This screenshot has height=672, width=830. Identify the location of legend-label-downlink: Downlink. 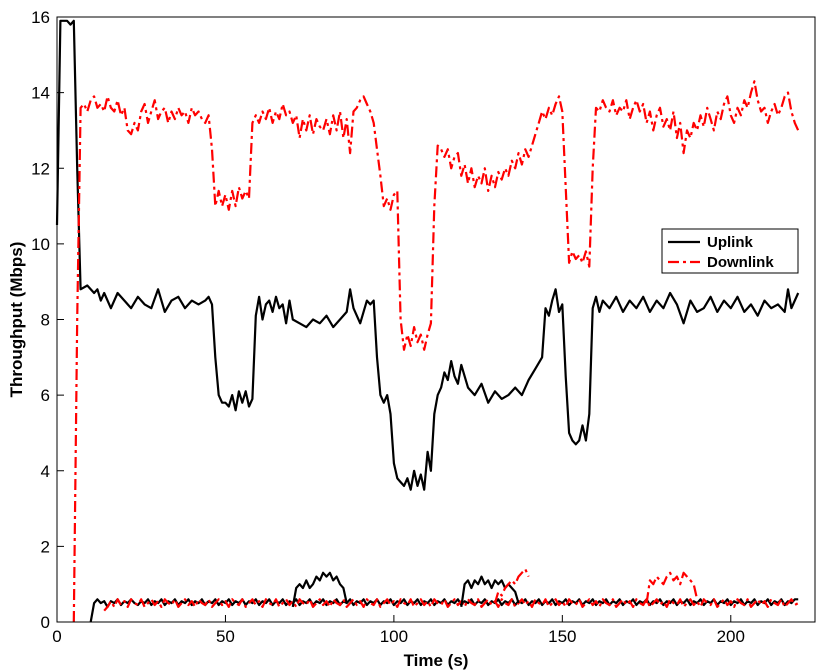
(740, 262).